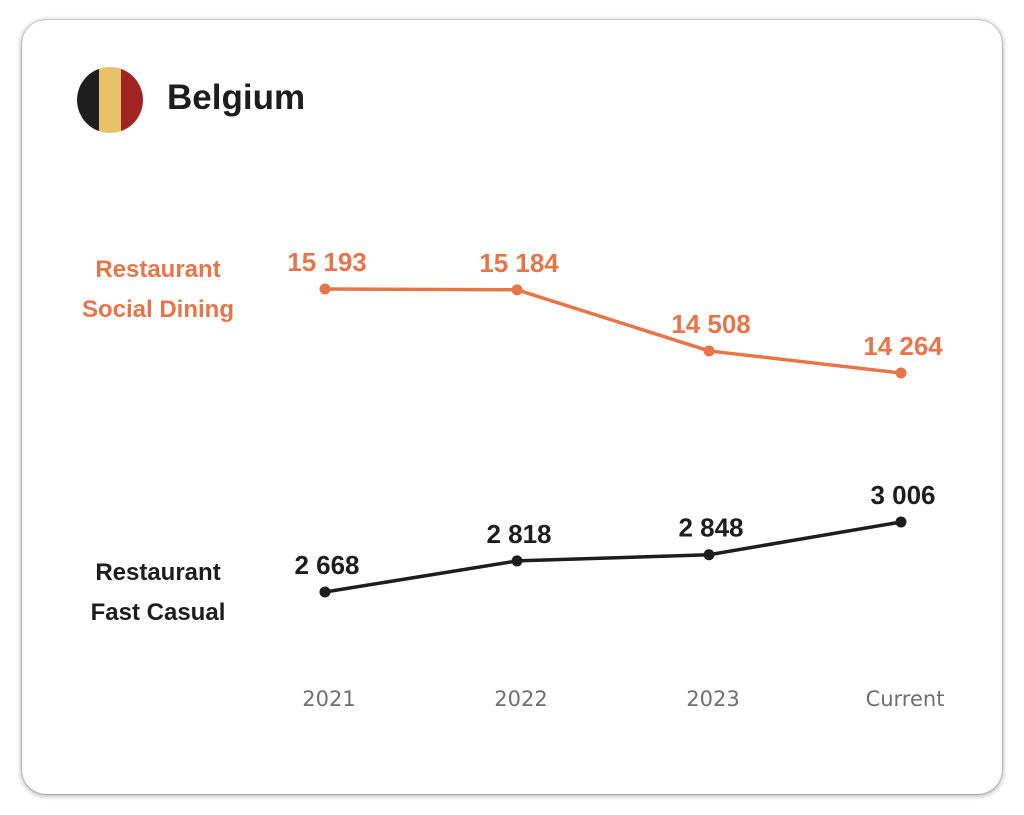 The height and width of the screenshot is (815, 1024). I want to click on country-title: Belgium, so click(236, 97).